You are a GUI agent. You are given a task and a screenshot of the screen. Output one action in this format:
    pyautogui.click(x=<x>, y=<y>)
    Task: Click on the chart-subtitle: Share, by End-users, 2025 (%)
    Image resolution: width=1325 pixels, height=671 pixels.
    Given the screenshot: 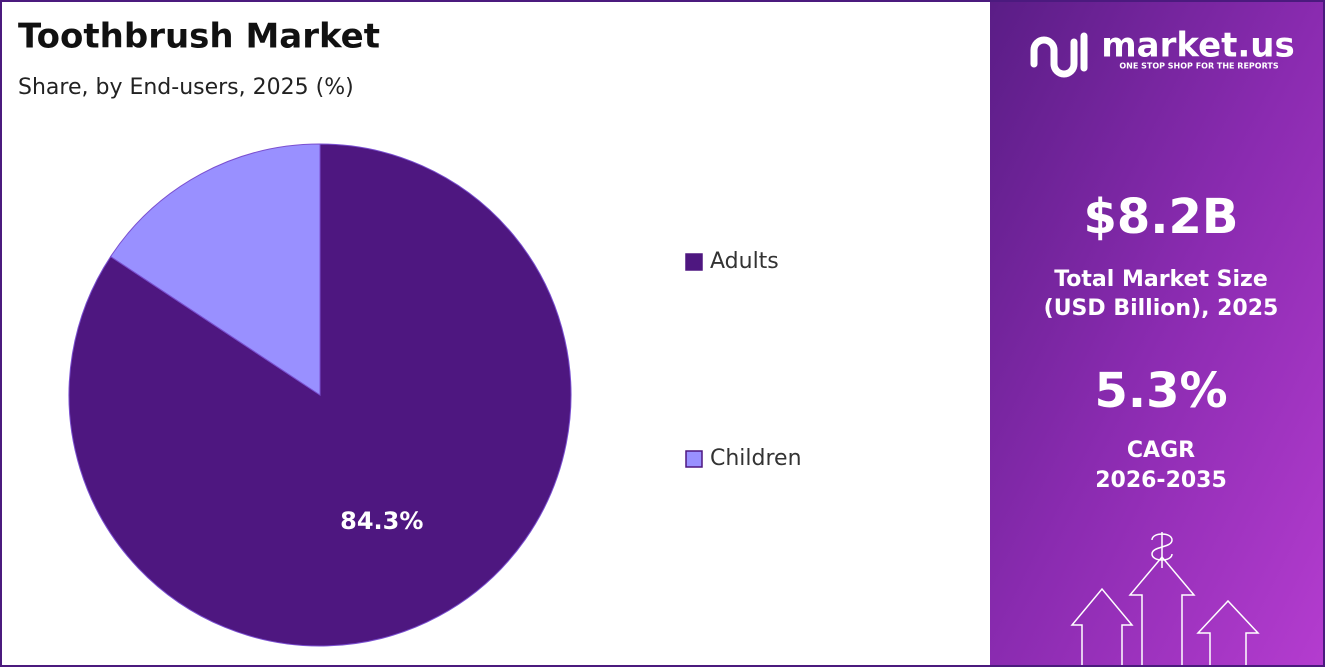 What is the action you would take?
    pyautogui.click(x=186, y=87)
    